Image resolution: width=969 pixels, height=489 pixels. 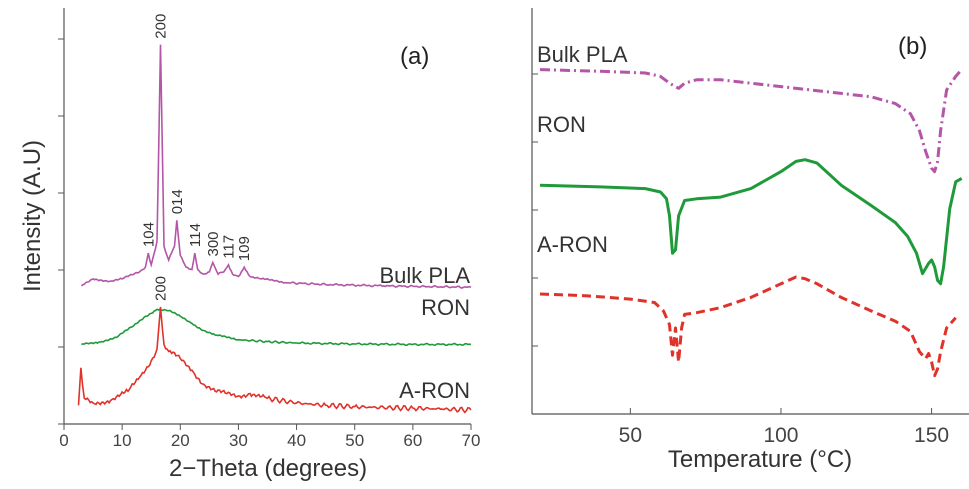 What do you see at coordinates (445, 307) in the screenshot?
I see `panel-a-series-label-ron: RON` at bounding box center [445, 307].